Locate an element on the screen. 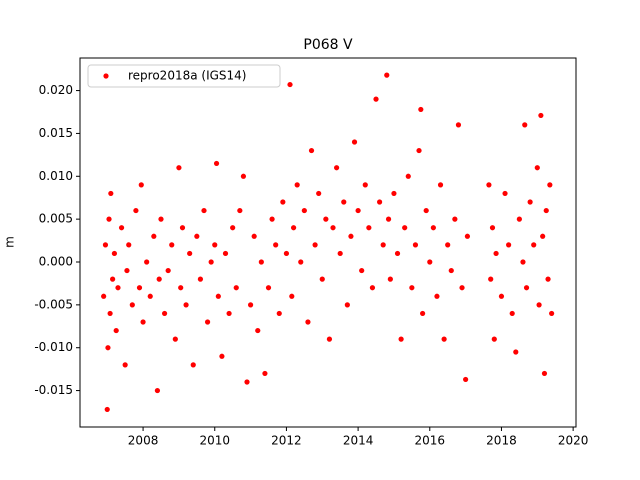 The height and width of the screenshot is (480, 640). legend-box is located at coordinates (184, 76).